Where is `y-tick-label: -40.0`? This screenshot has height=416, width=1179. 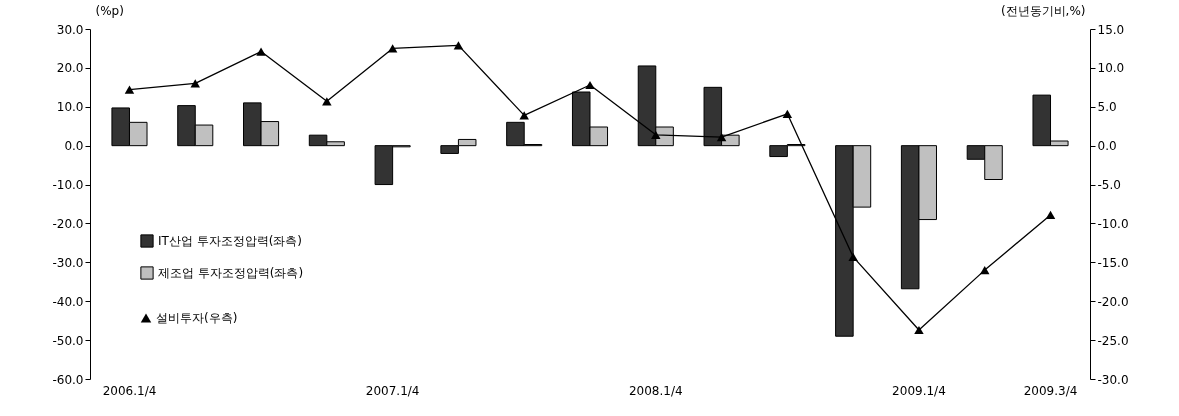
y-tick-label: -40.0 is located at coordinates (68, 301).